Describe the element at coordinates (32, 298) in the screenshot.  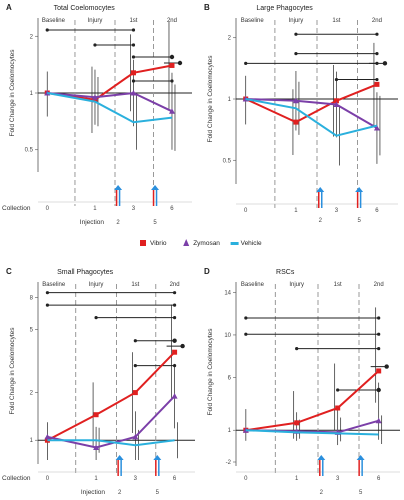
I see `y-tick-label: 8` at that location.